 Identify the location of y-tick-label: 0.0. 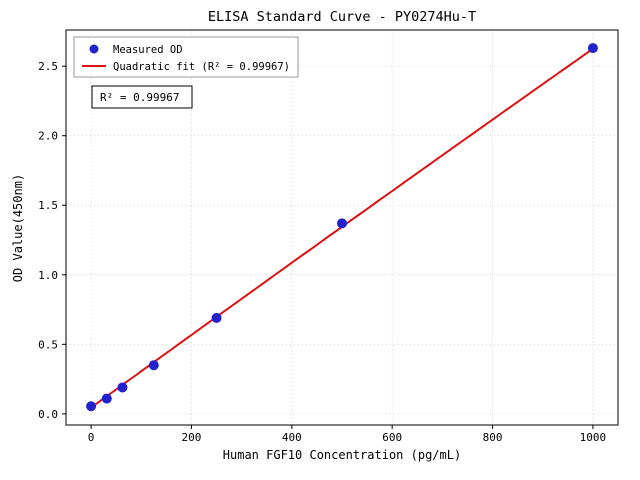
(48, 414).